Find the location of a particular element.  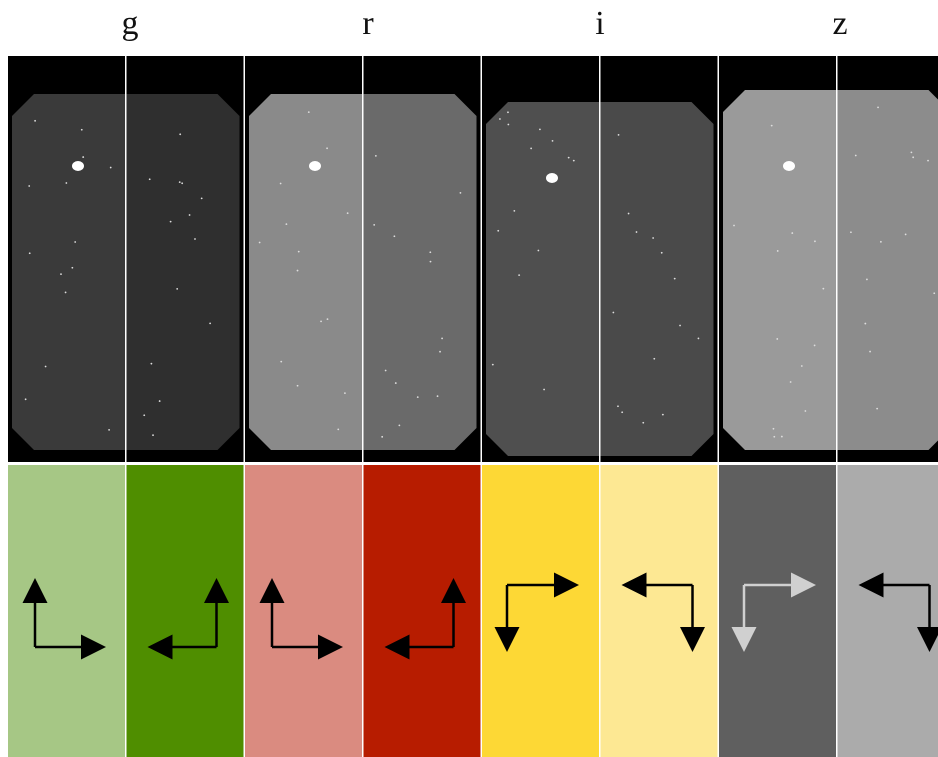

detector-chip-g-left is located at coordinates (68, 272).